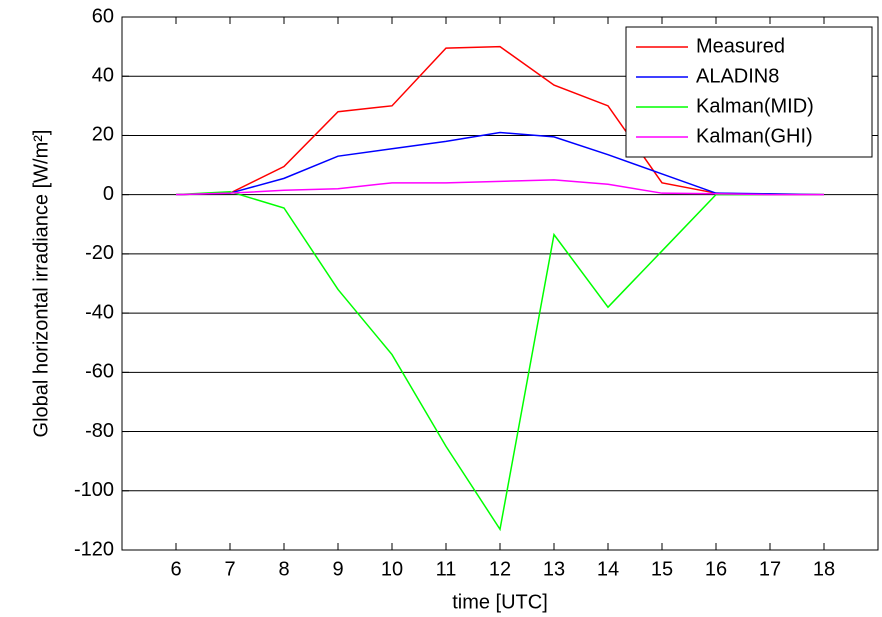  I want to click on legend-label: Measured, so click(740, 46).